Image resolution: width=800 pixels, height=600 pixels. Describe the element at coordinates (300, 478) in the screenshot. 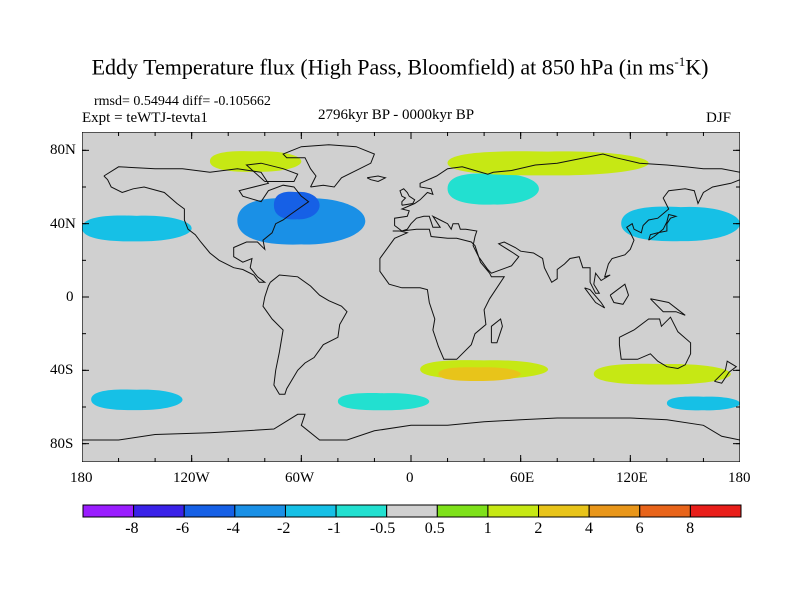

I see `lon-label-60w: 60W` at that location.